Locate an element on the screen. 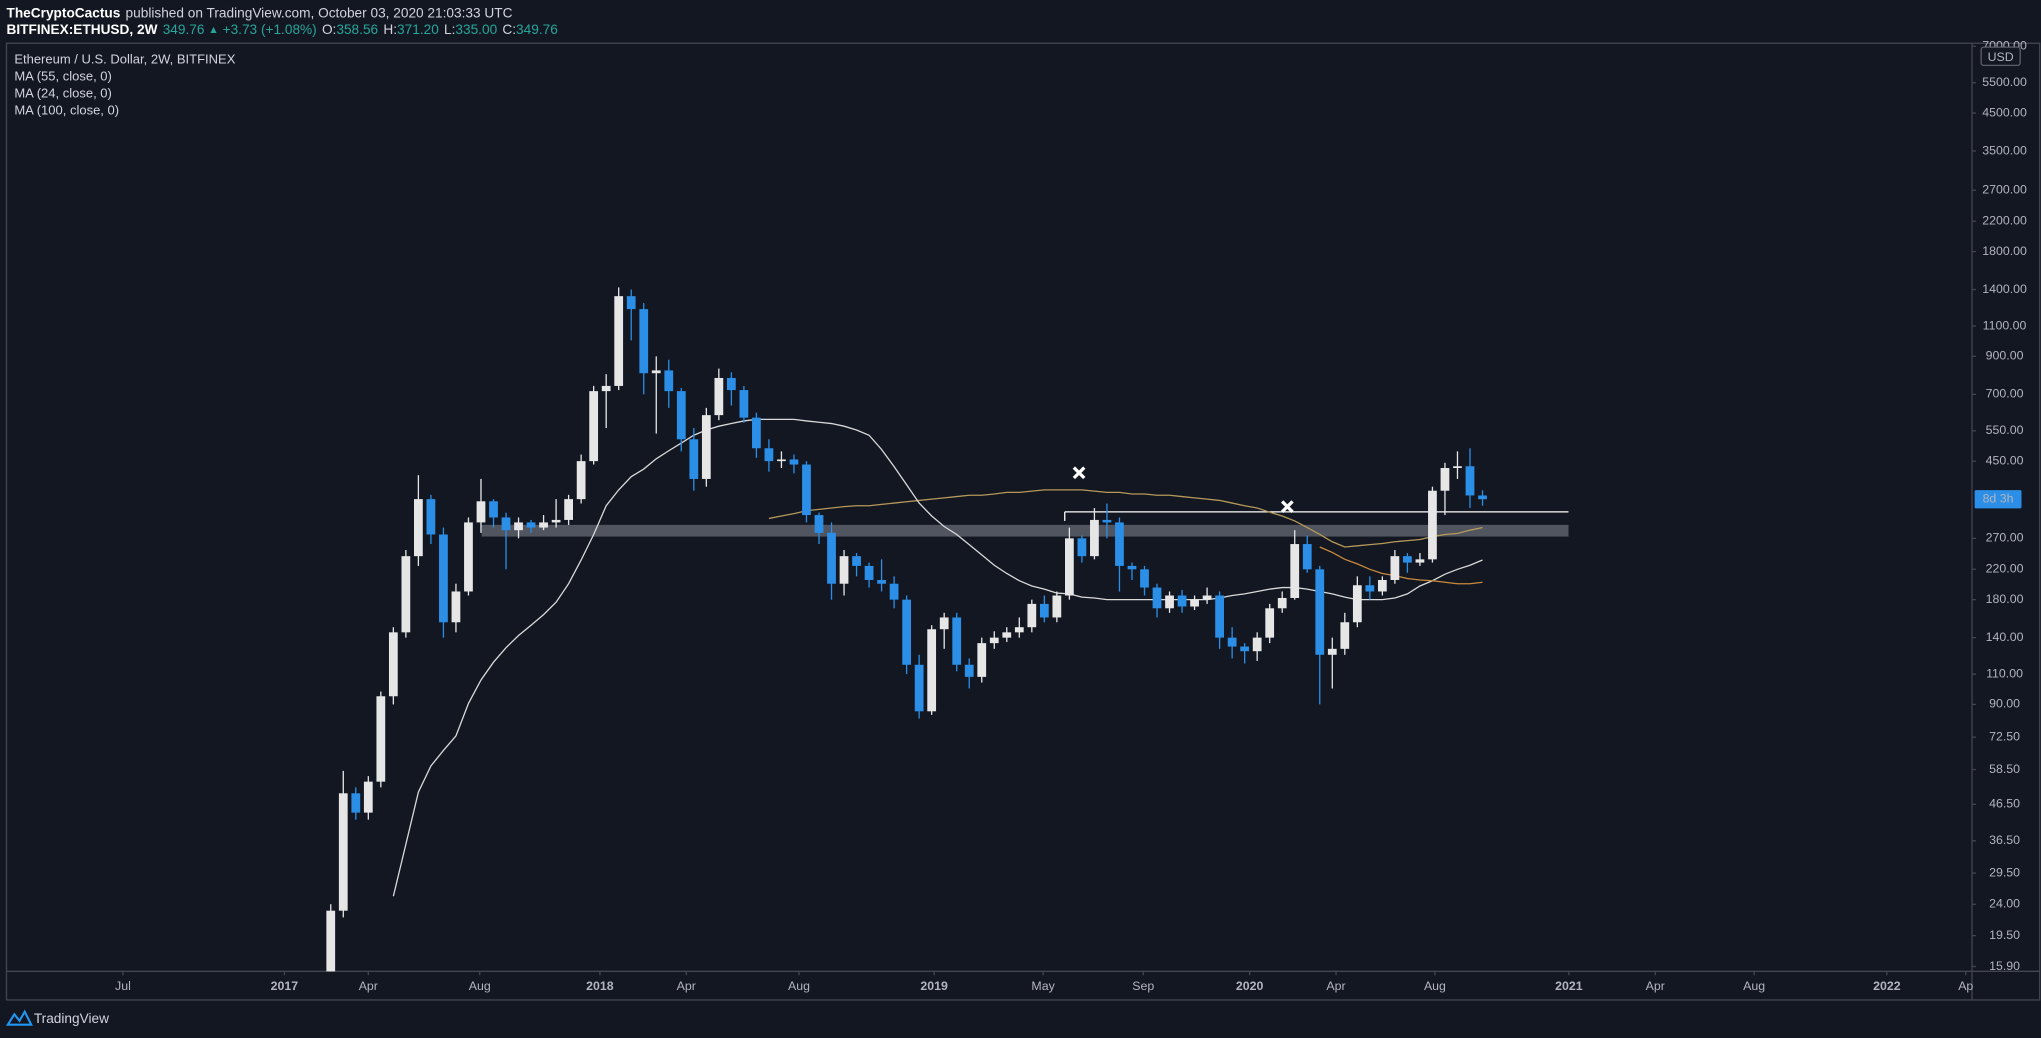  y-tick-label: 19.50 is located at coordinates (2004, 935).